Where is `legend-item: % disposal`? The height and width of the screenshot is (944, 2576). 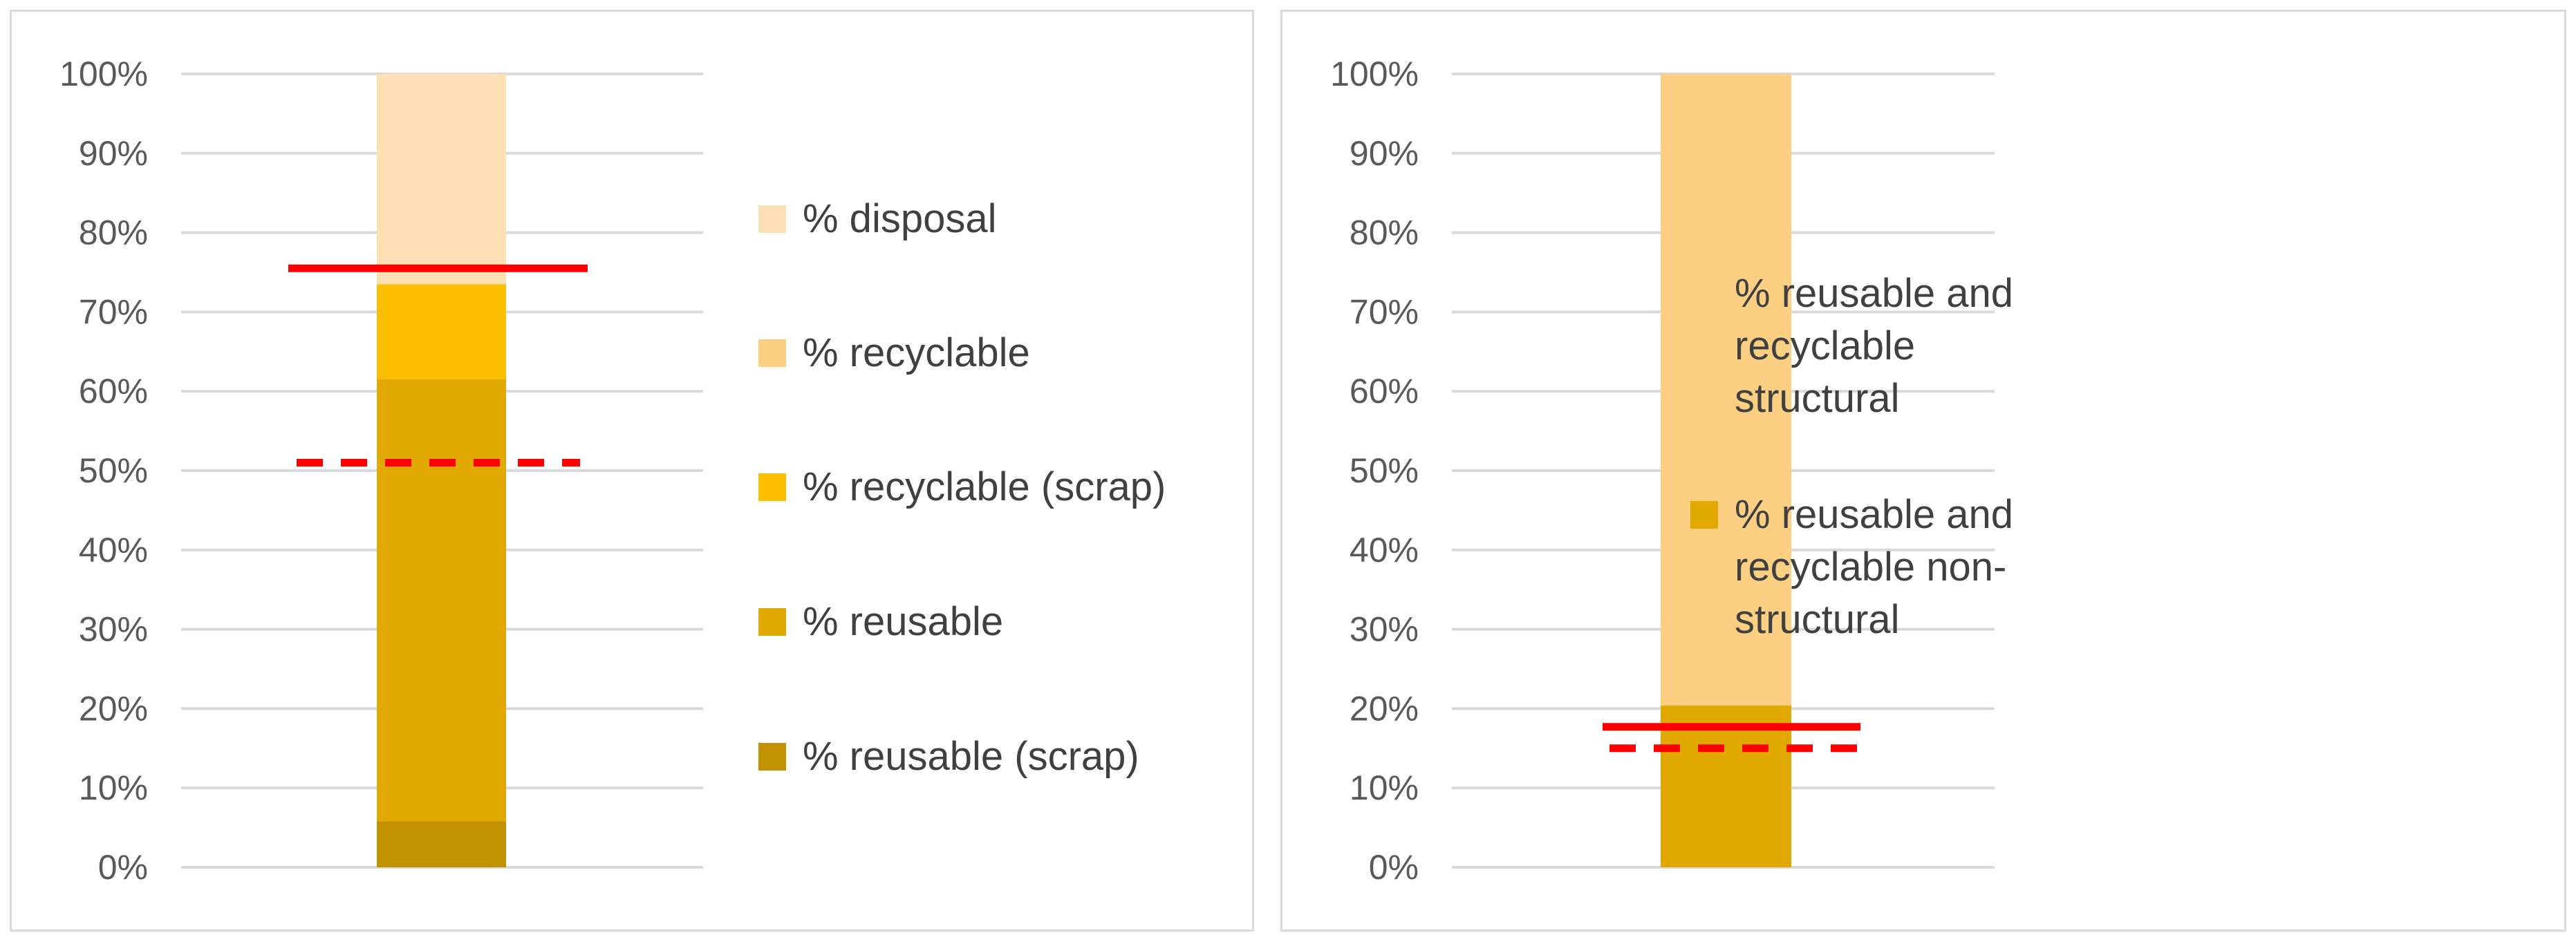
legend-item: % disposal is located at coordinates (877, 219).